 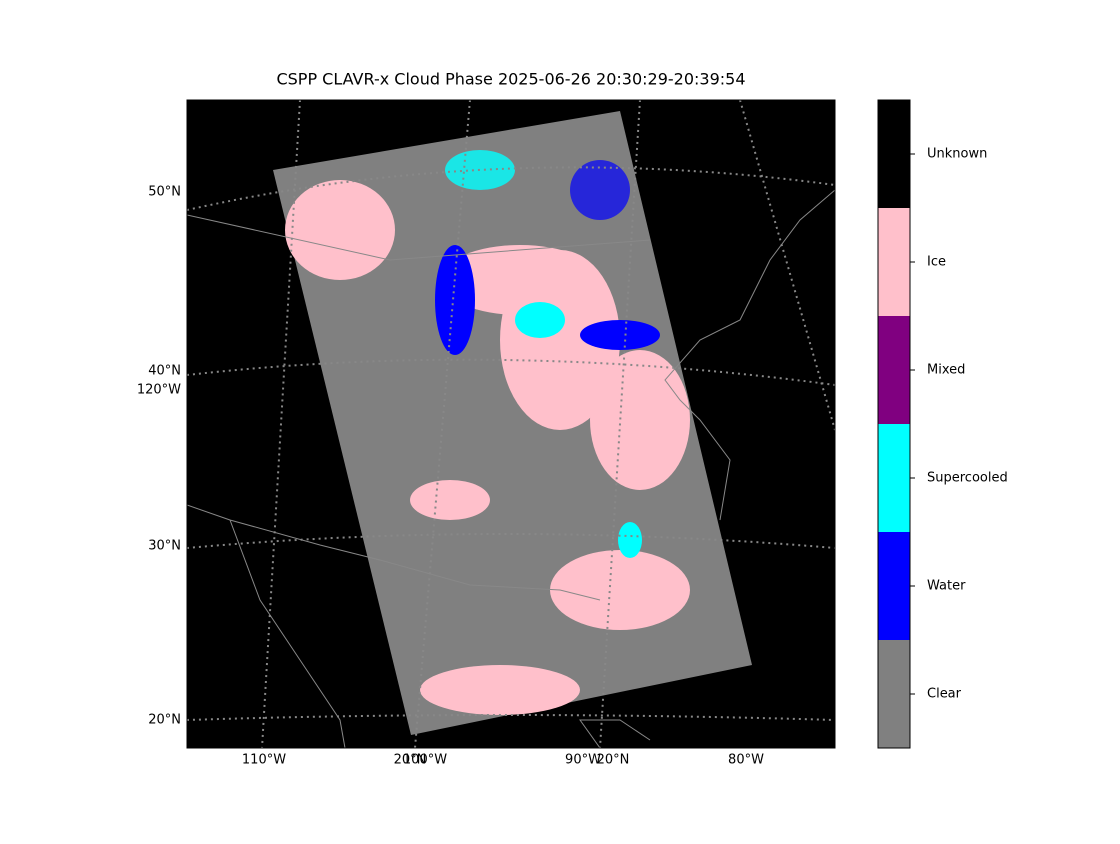 What do you see at coordinates (957, 154) in the screenshot?
I see `colorbar-label: Unknown` at bounding box center [957, 154].